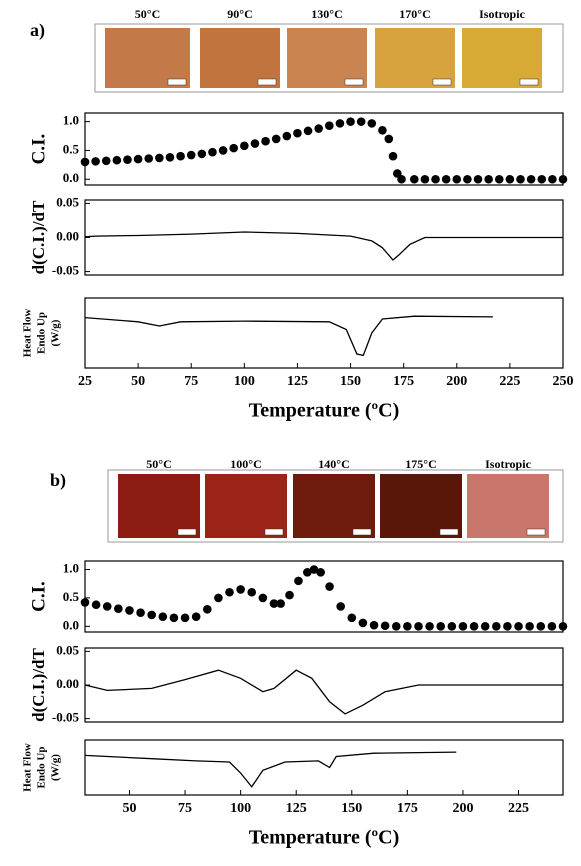 Image resolution: width=581 pixels, height=866 pixels. Describe the element at coordinates (129, 808) in the screenshot. I see `x-tick-label: 50` at that location.